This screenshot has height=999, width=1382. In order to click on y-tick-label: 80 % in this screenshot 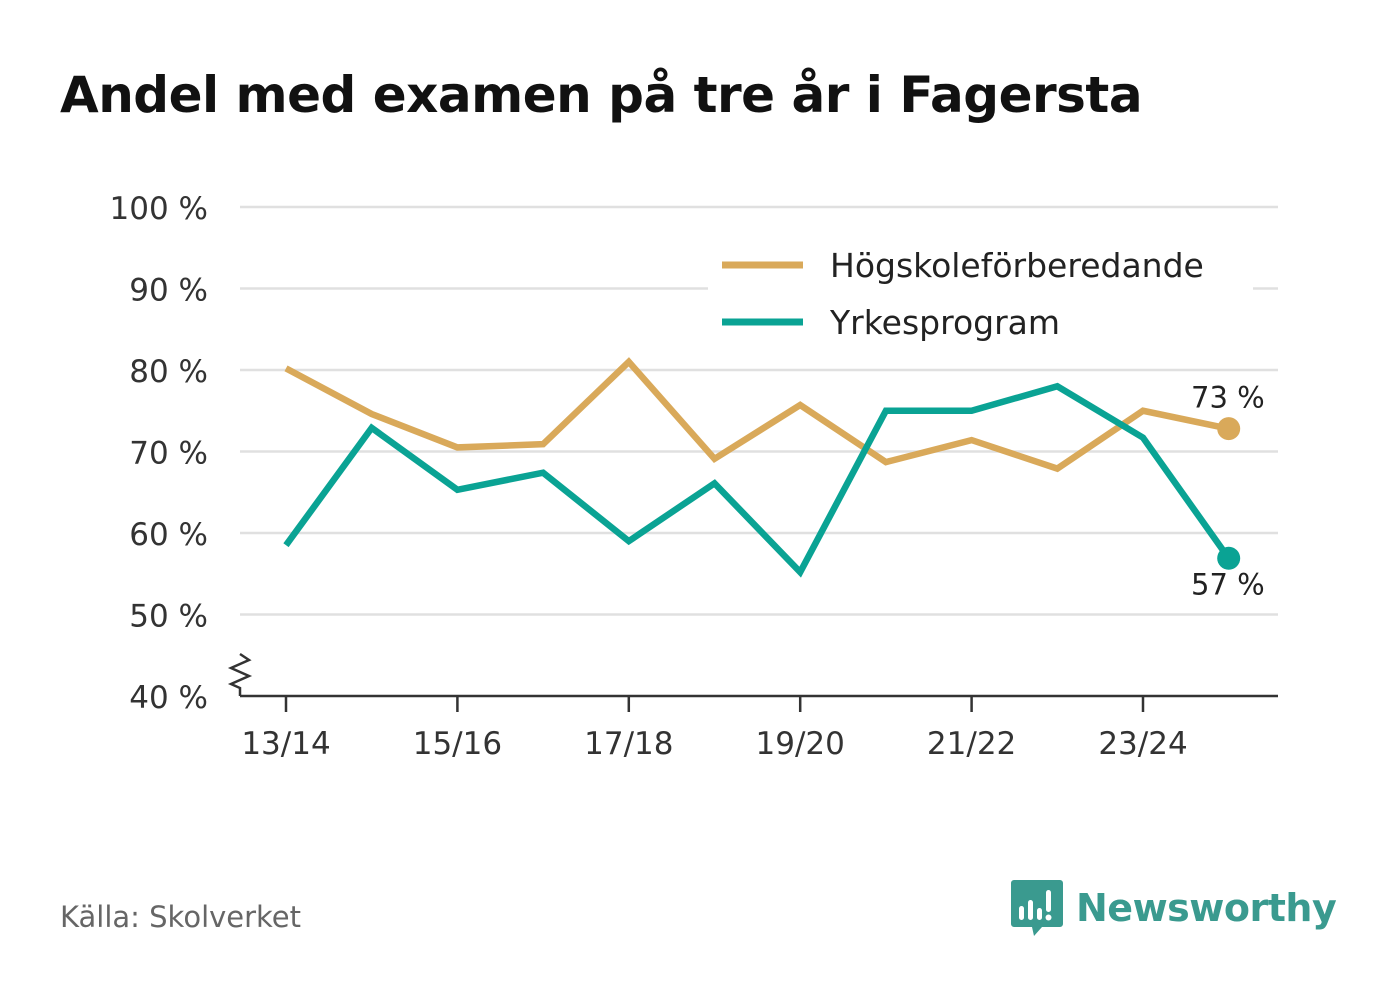, I will do `click(168, 372)`.